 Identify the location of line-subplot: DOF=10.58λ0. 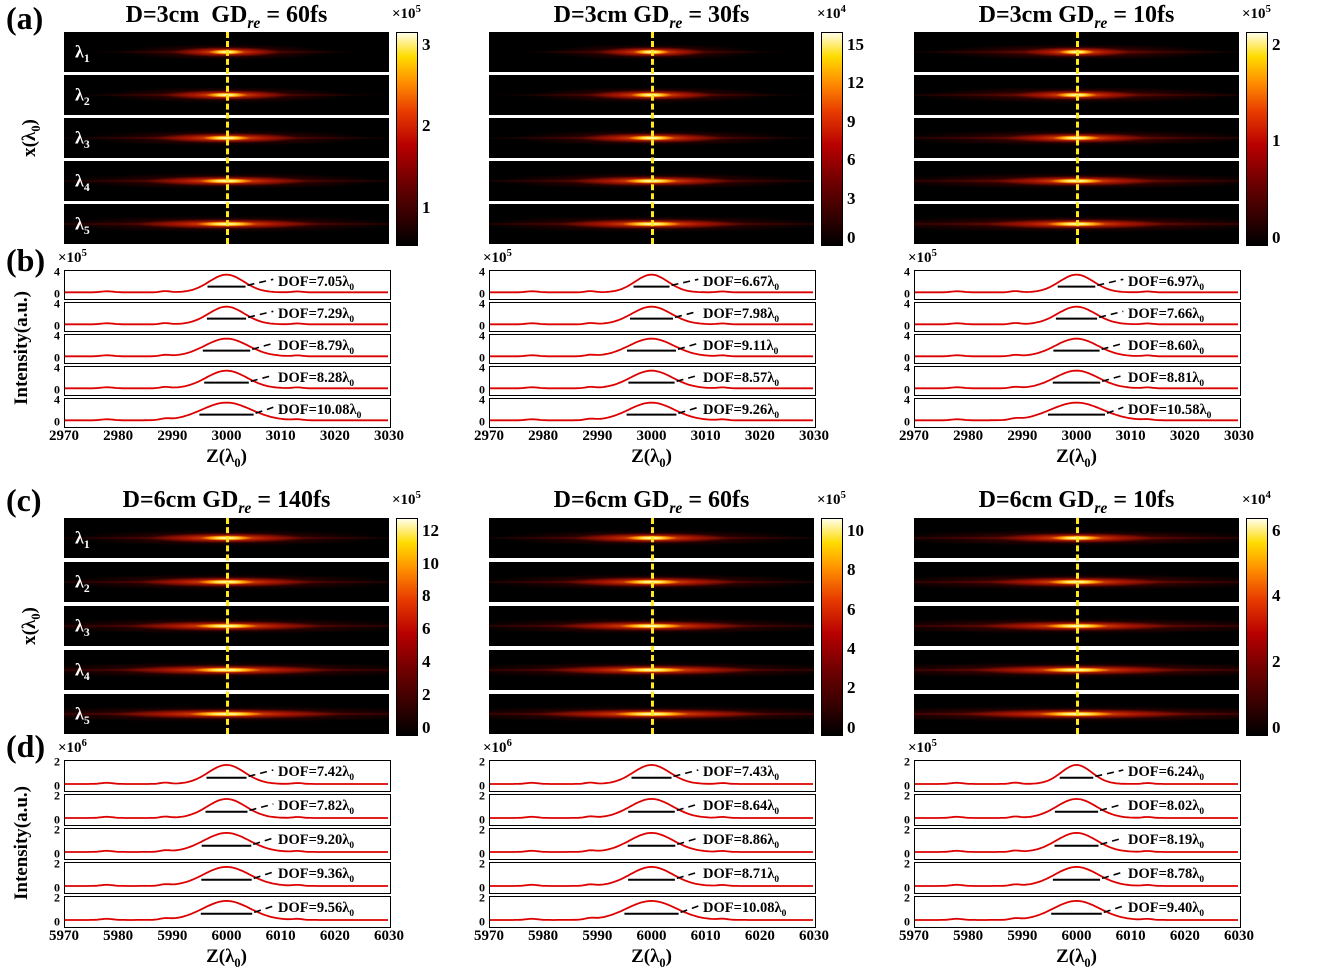
(1077, 413).